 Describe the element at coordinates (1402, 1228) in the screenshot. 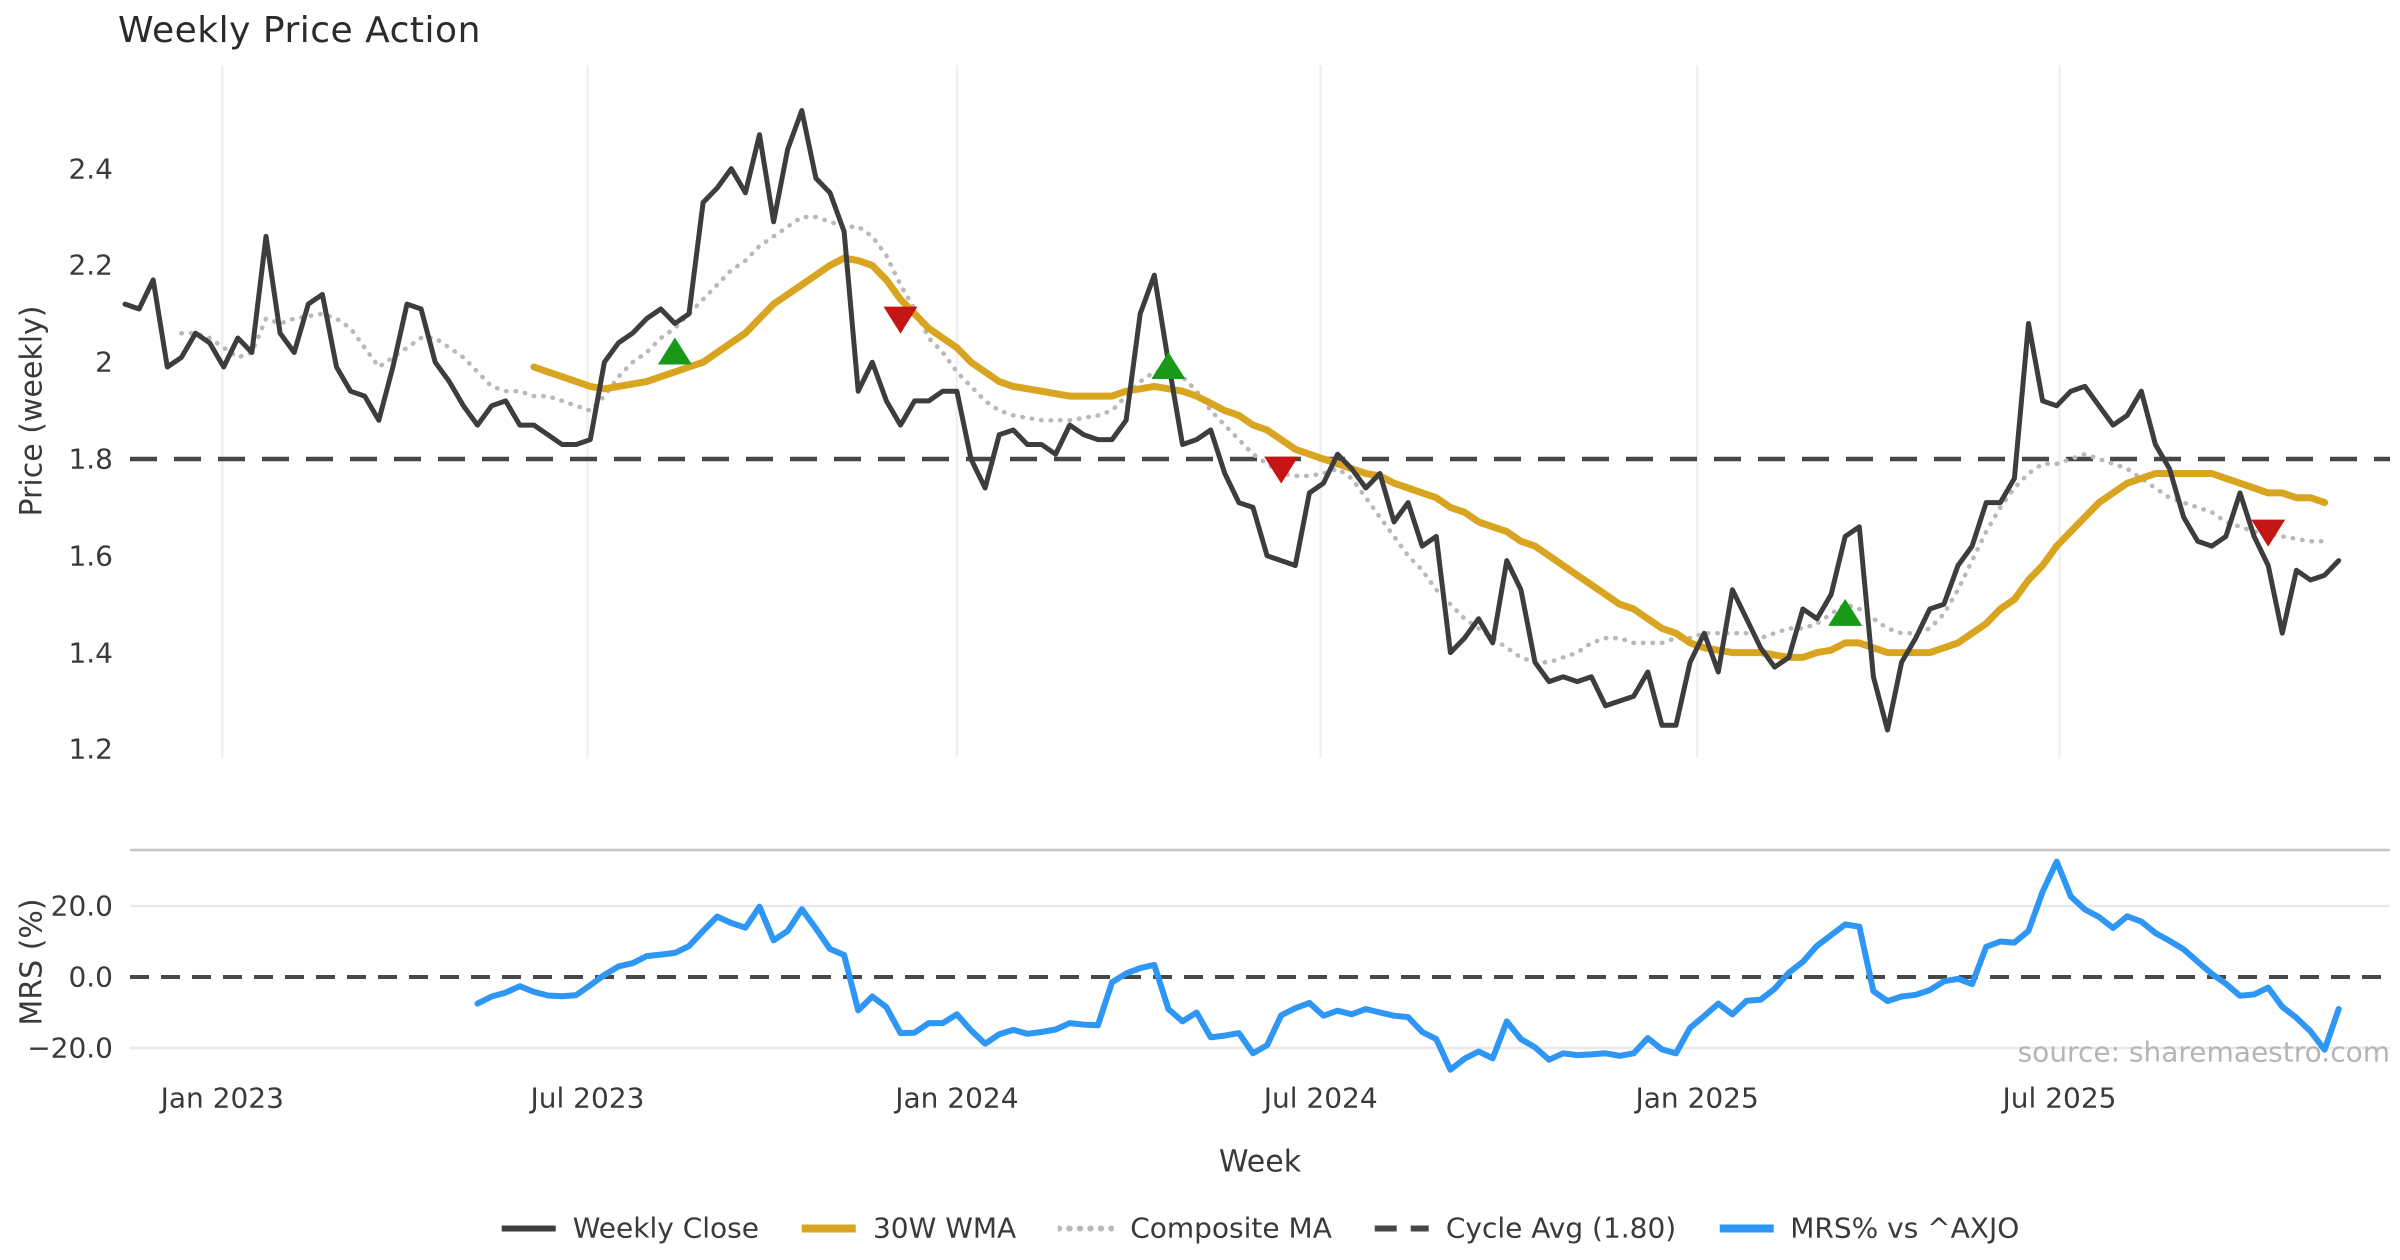

I see `legend-dashed-swatch-icon` at that location.